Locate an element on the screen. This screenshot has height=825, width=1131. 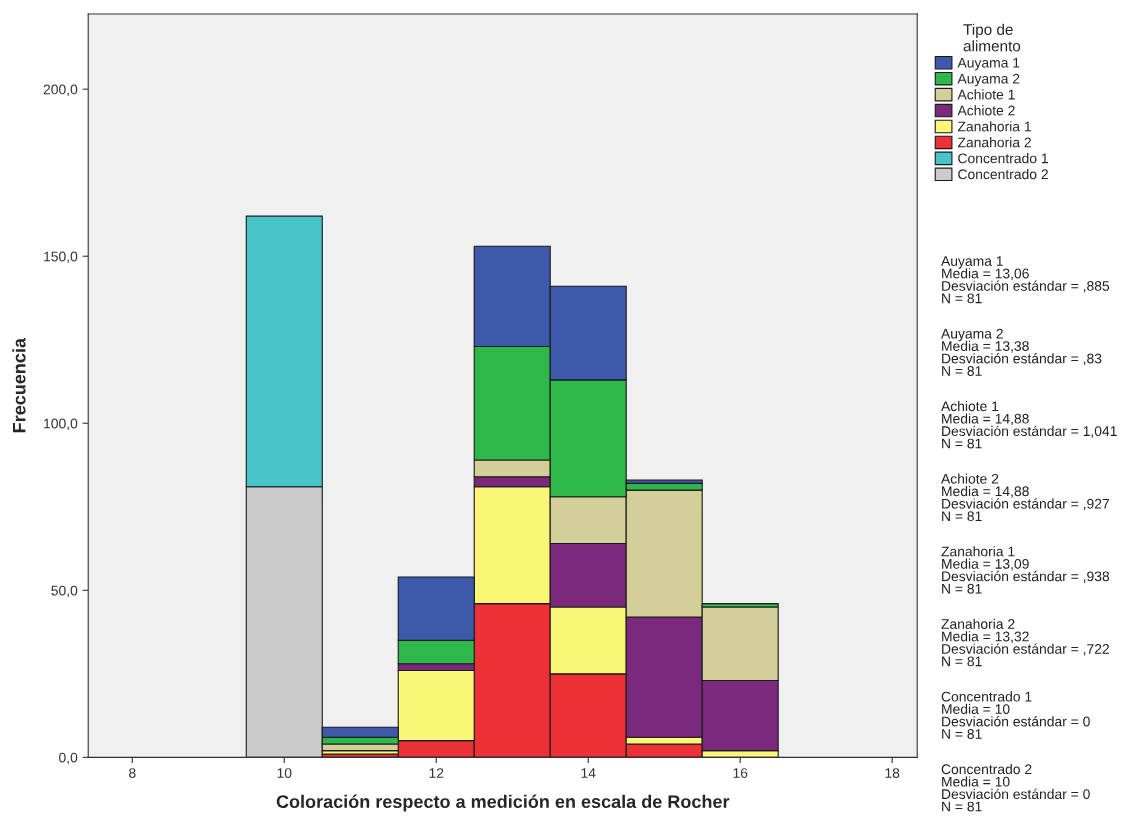
text: Auyama 1 Media = 13,06 Desviación estándar = ,885 N = 81 is located at coordinates (1025, 280).